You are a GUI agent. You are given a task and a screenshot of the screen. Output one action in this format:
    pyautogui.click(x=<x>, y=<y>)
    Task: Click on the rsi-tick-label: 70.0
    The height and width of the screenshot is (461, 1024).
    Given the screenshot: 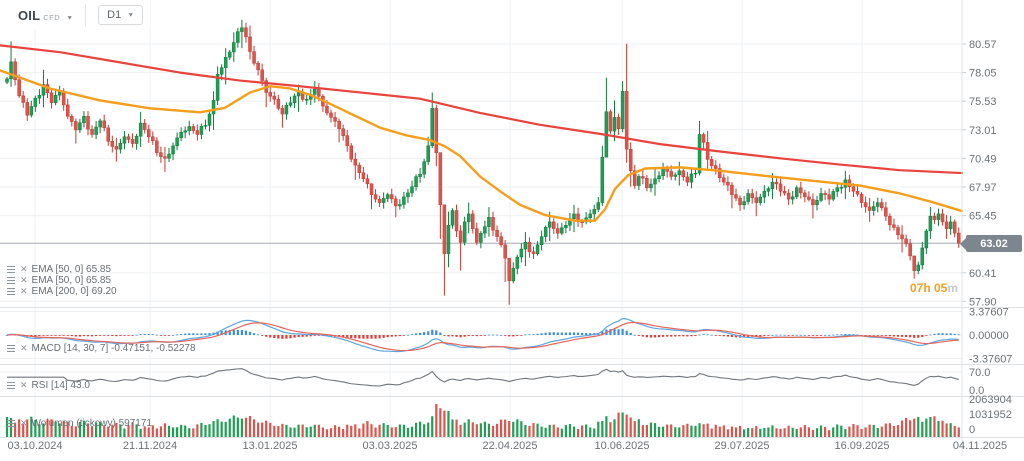 What is the action you would take?
    pyautogui.click(x=979, y=373)
    